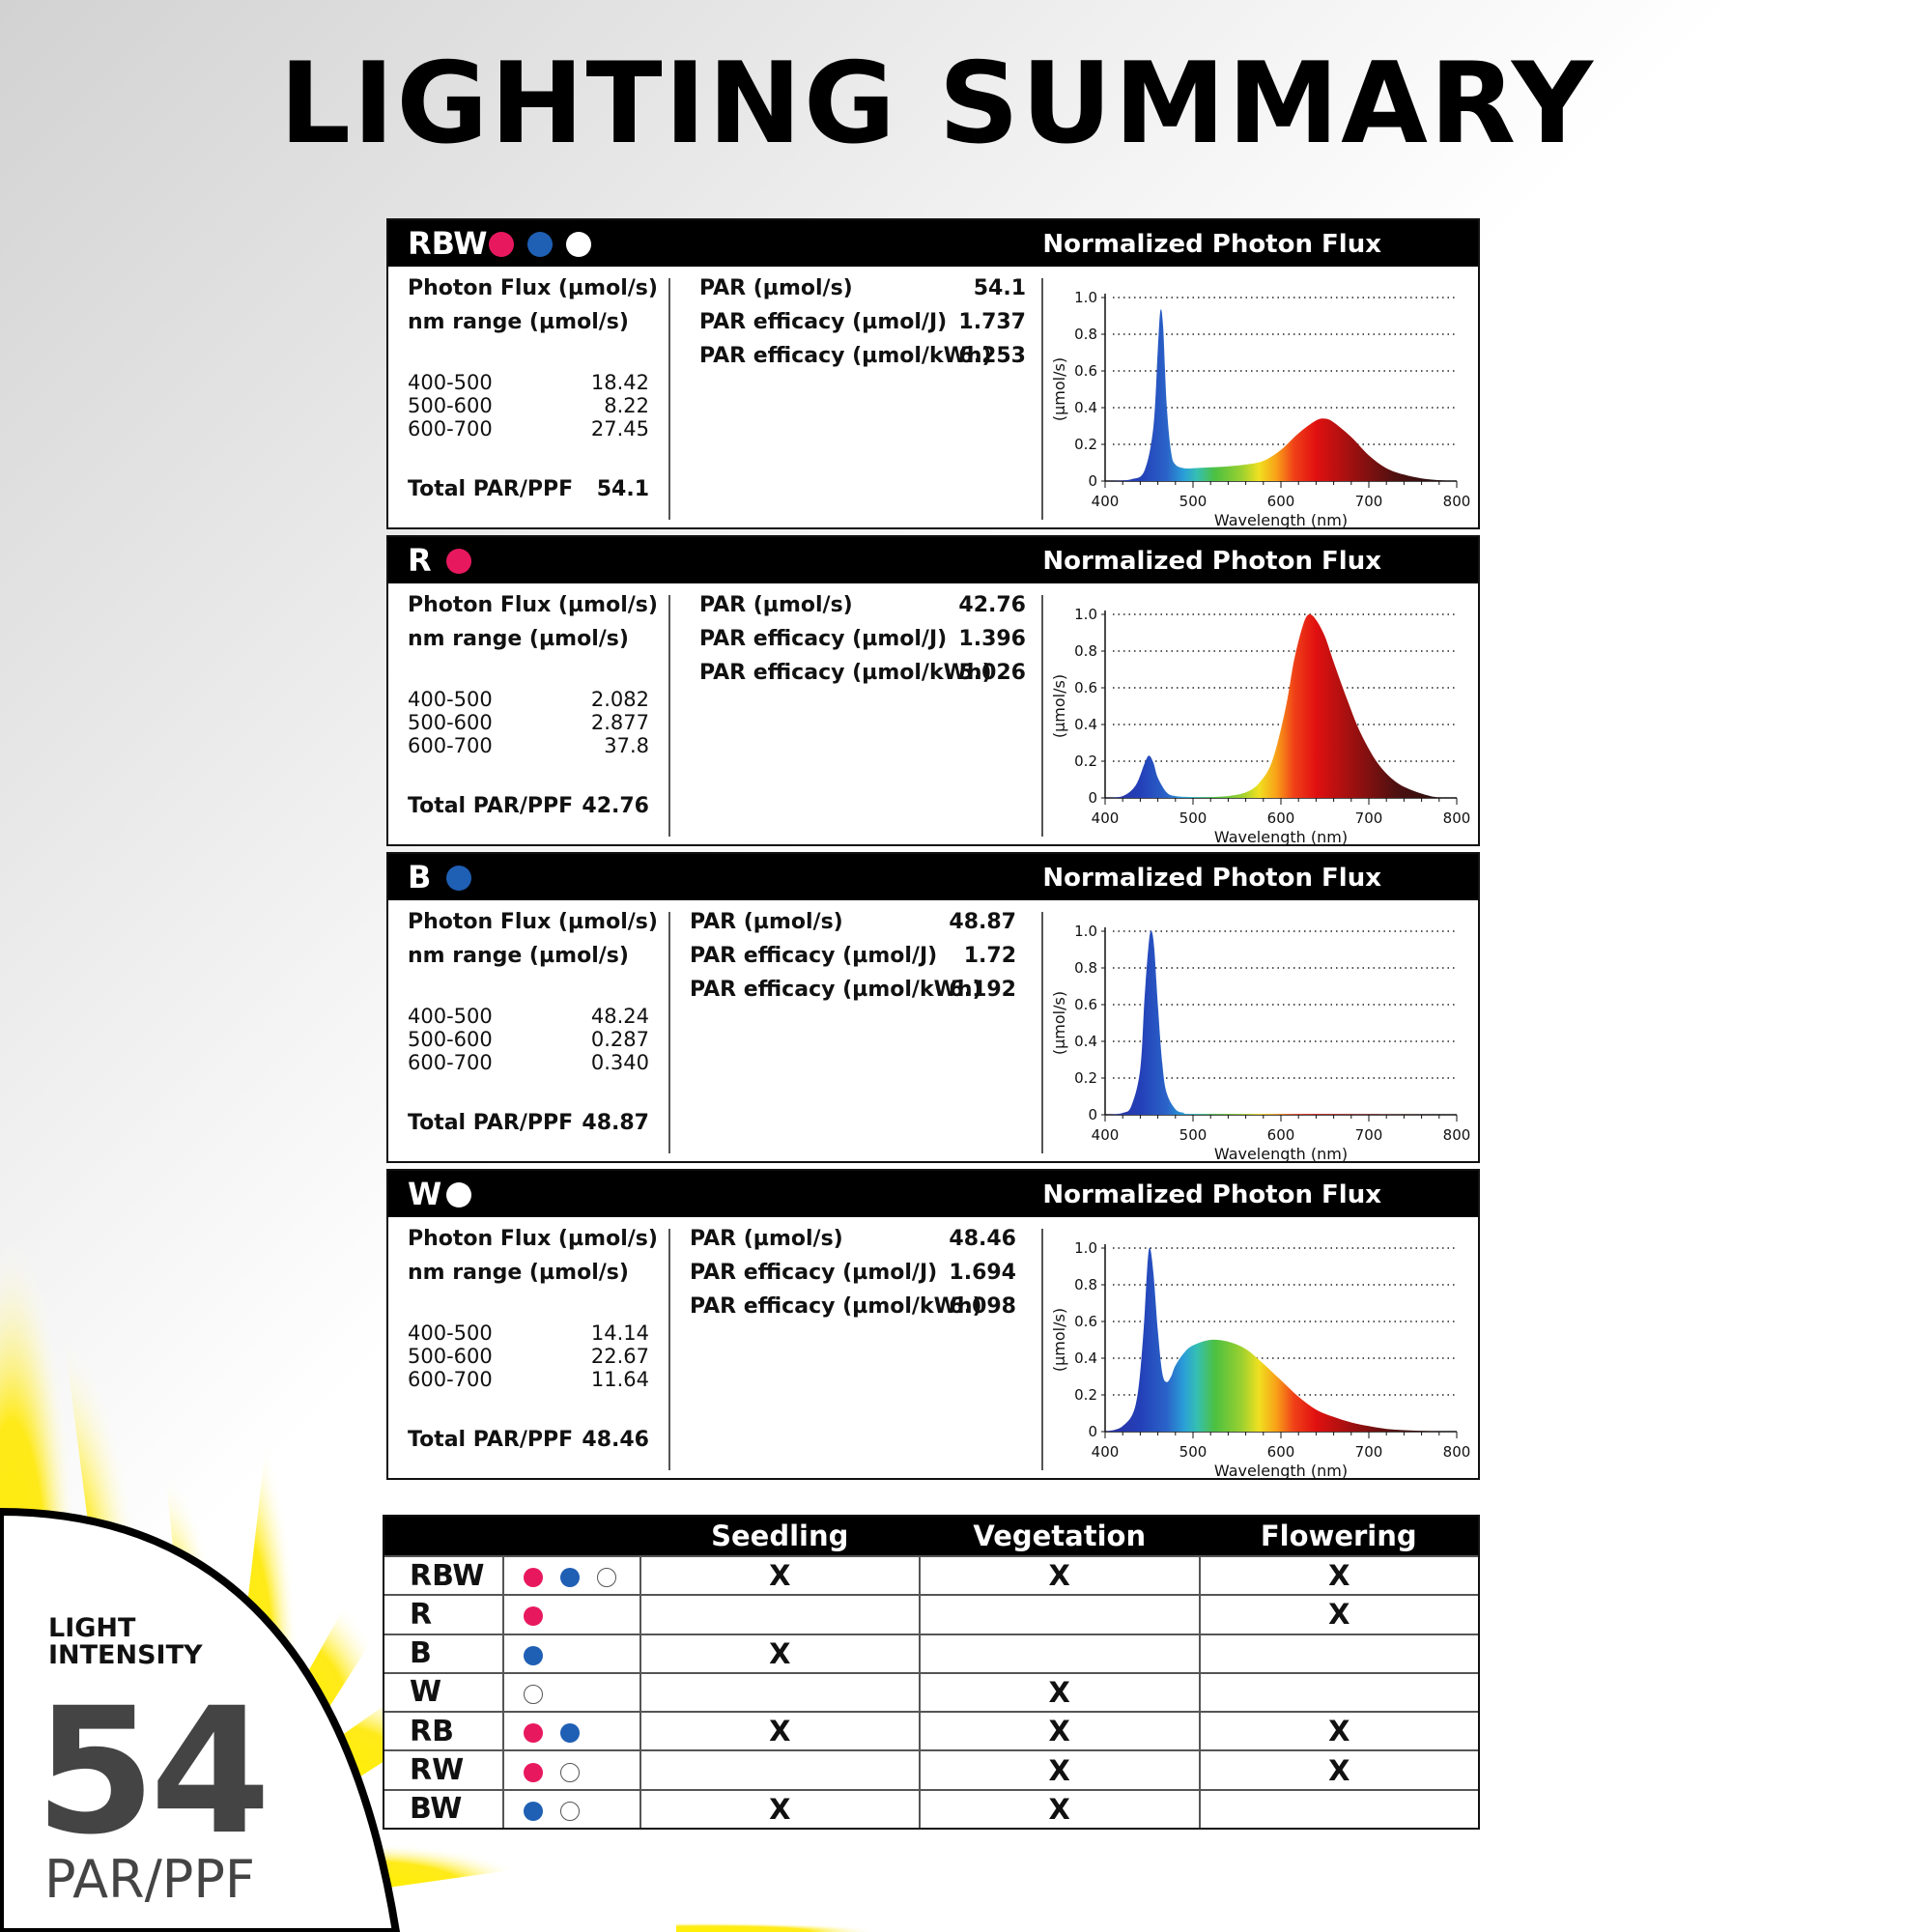 The image size is (1932, 1932). What do you see at coordinates (982, 1306) in the screenshot?
I see `par-efficacy-kwh-value: 6.098` at bounding box center [982, 1306].